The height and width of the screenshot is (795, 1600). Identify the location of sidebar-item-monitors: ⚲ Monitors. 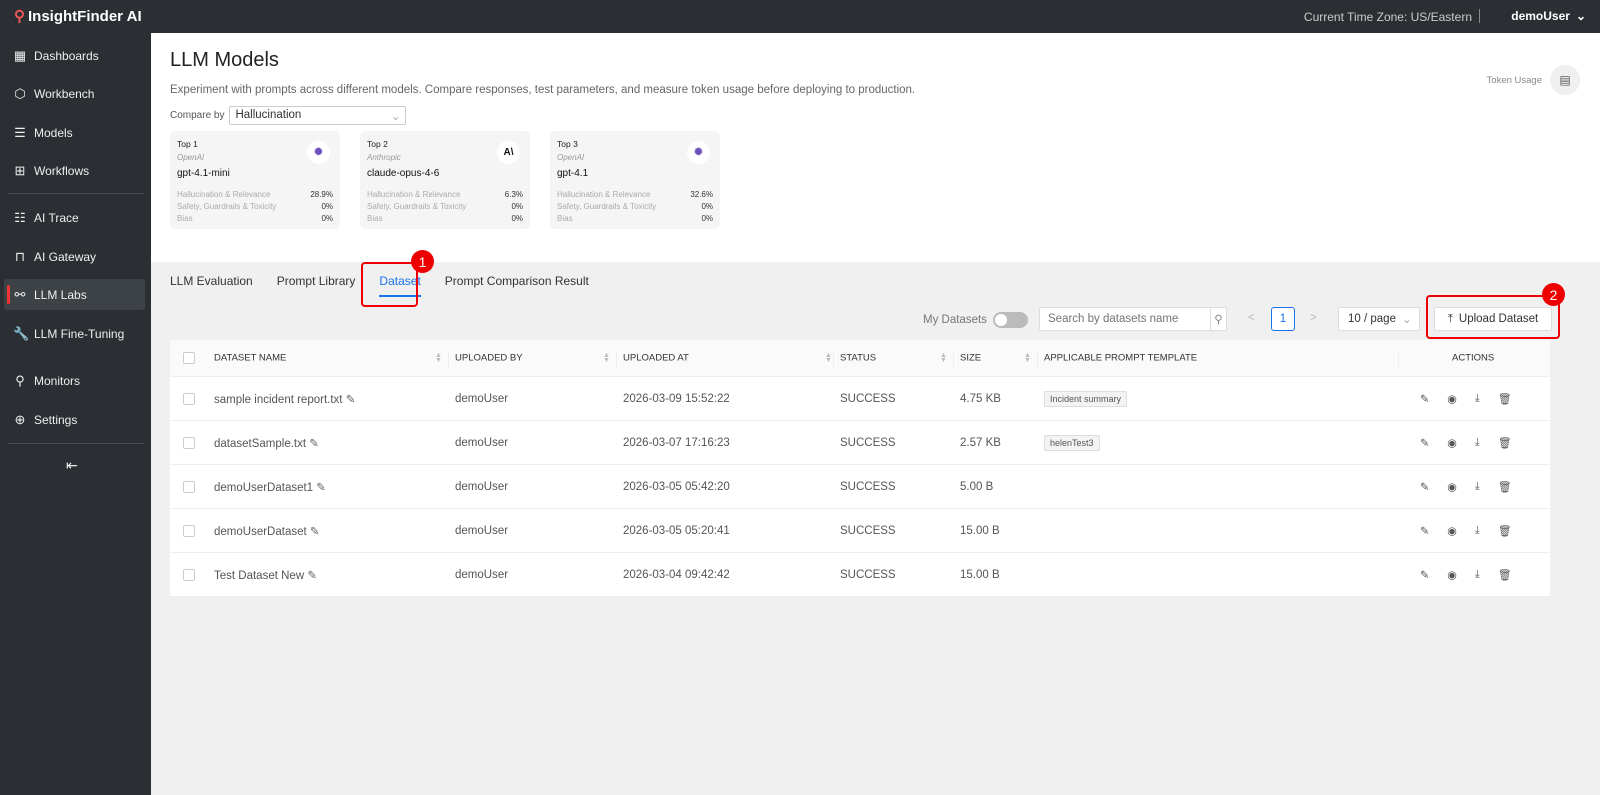
(74, 380).